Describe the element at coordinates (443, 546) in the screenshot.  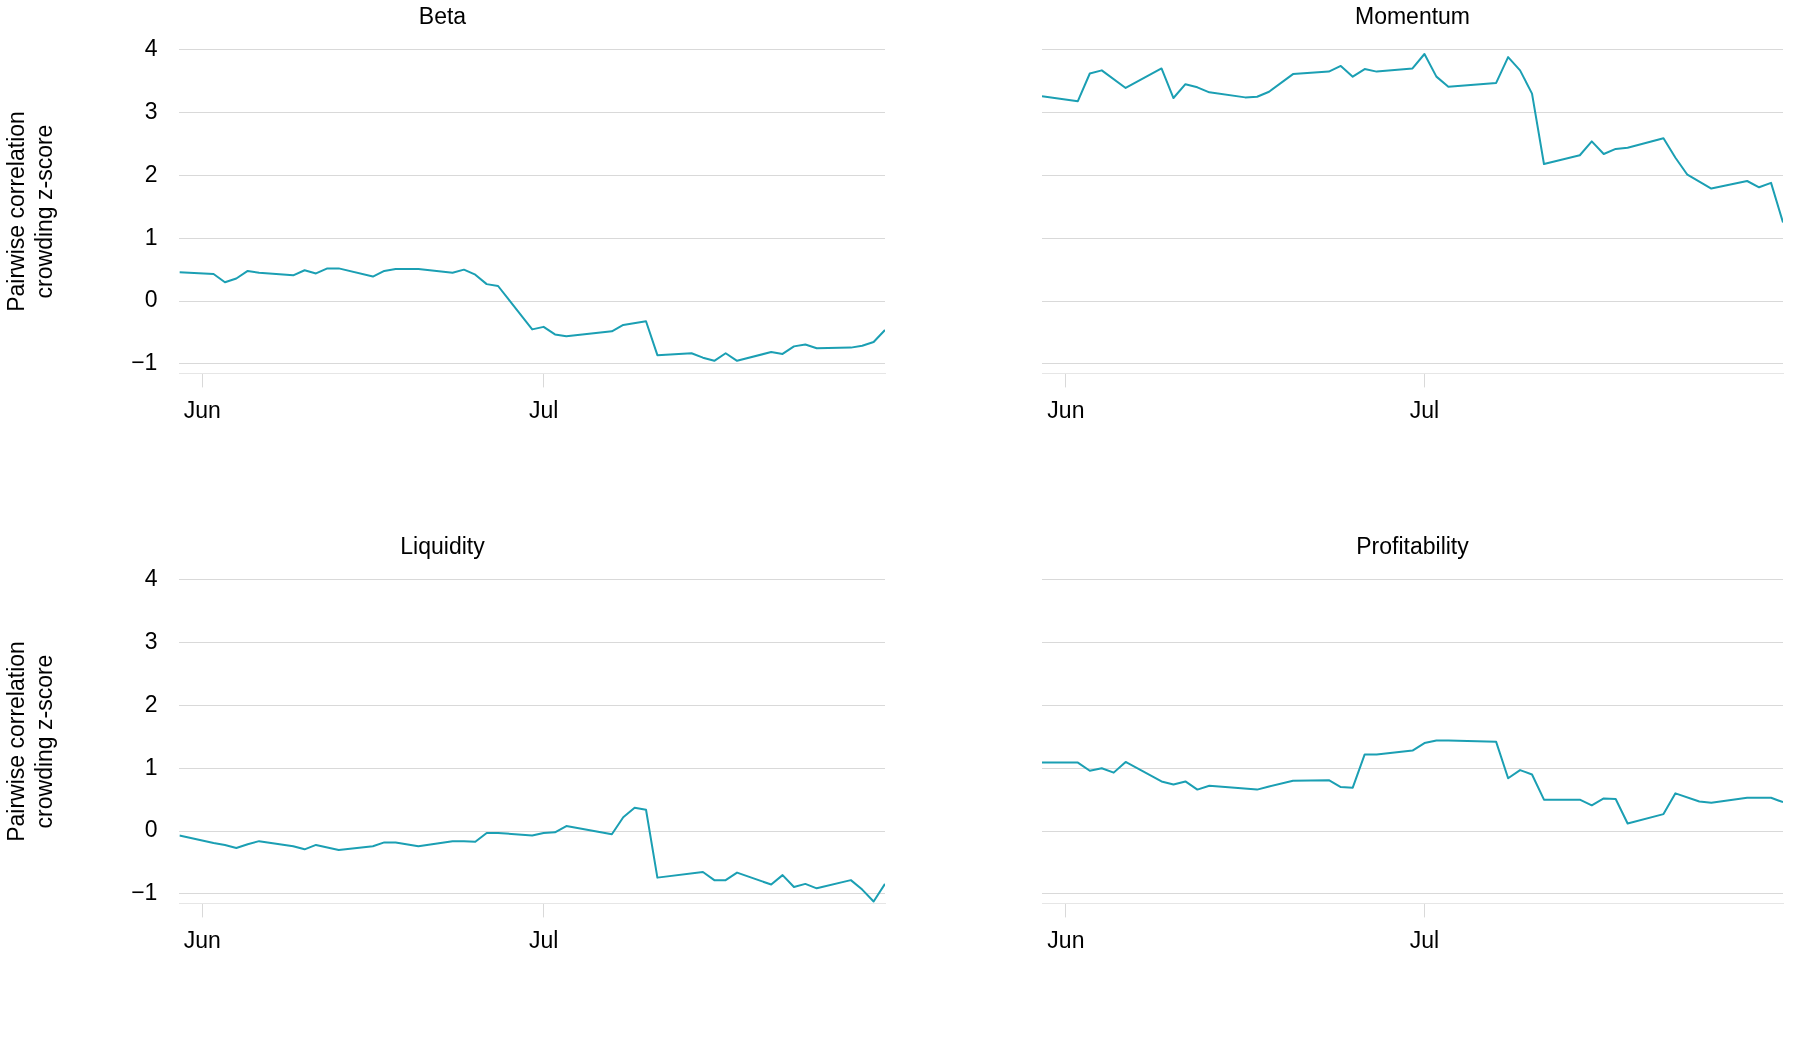
I see `chart-title: Liquidity` at that location.